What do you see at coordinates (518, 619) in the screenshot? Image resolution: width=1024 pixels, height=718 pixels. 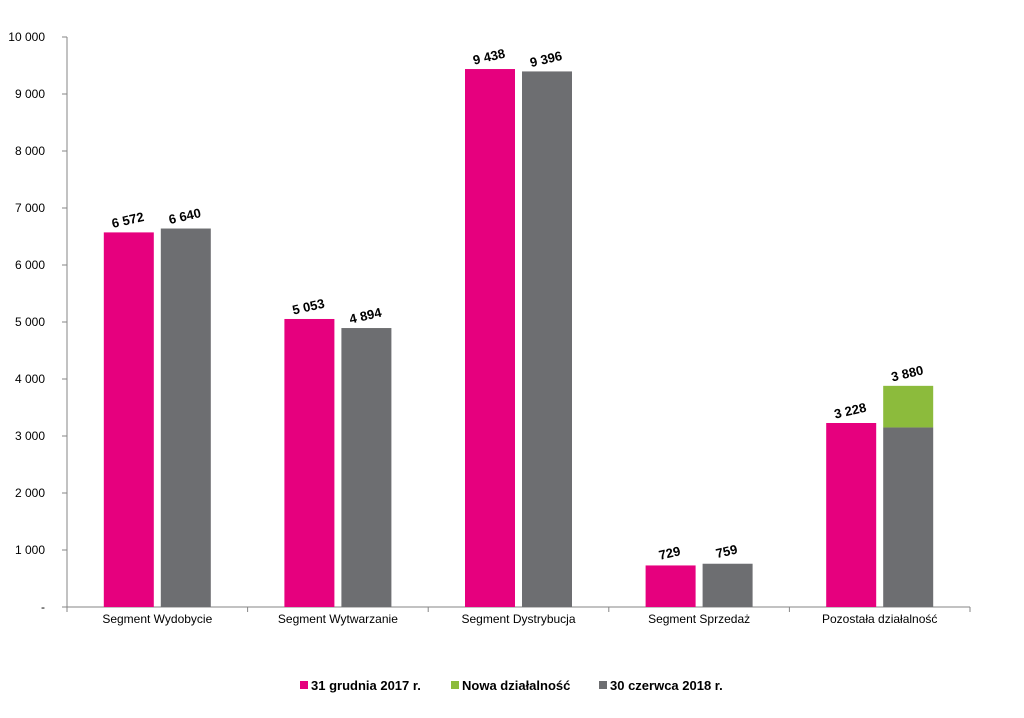 I see `x-category-label: Segment Dystrybucja` at bounding box center [518, 619].